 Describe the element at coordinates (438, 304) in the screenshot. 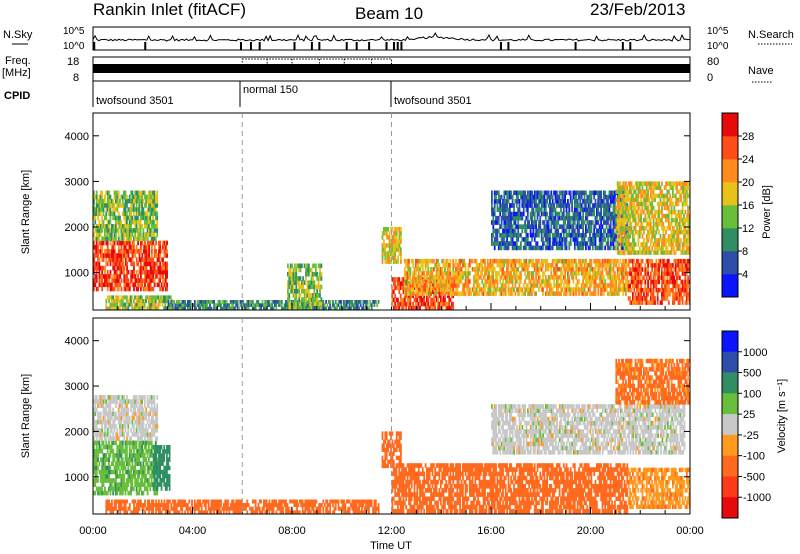

I see `power-cell-1912` at that location.